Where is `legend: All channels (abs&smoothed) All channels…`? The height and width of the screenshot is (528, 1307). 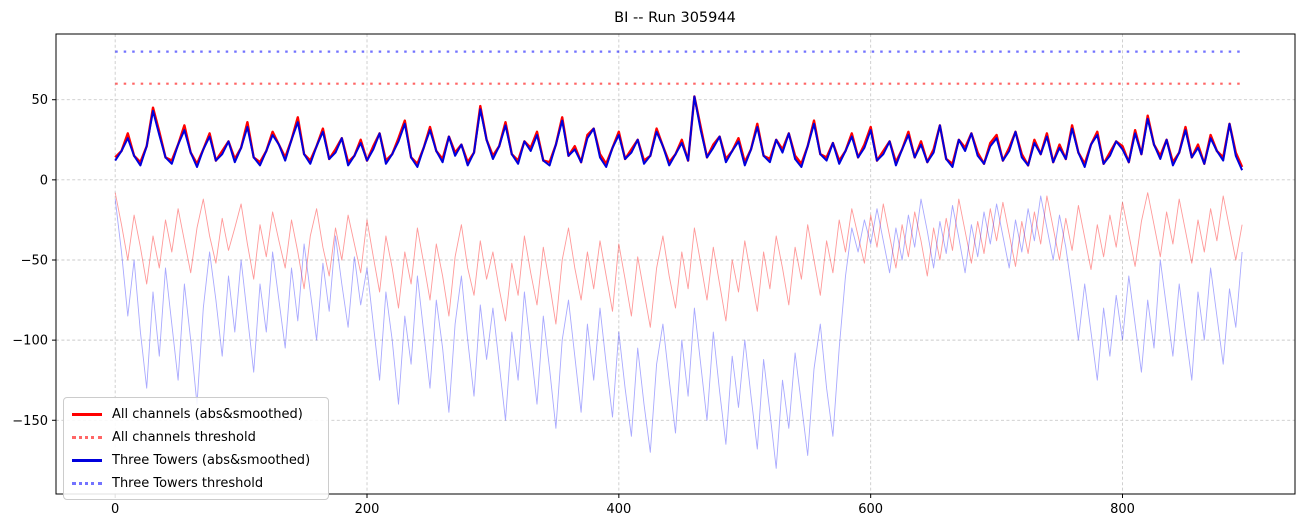 legend: All channels (abs&smoothed) All channels… is located at coordinates (196, 448).